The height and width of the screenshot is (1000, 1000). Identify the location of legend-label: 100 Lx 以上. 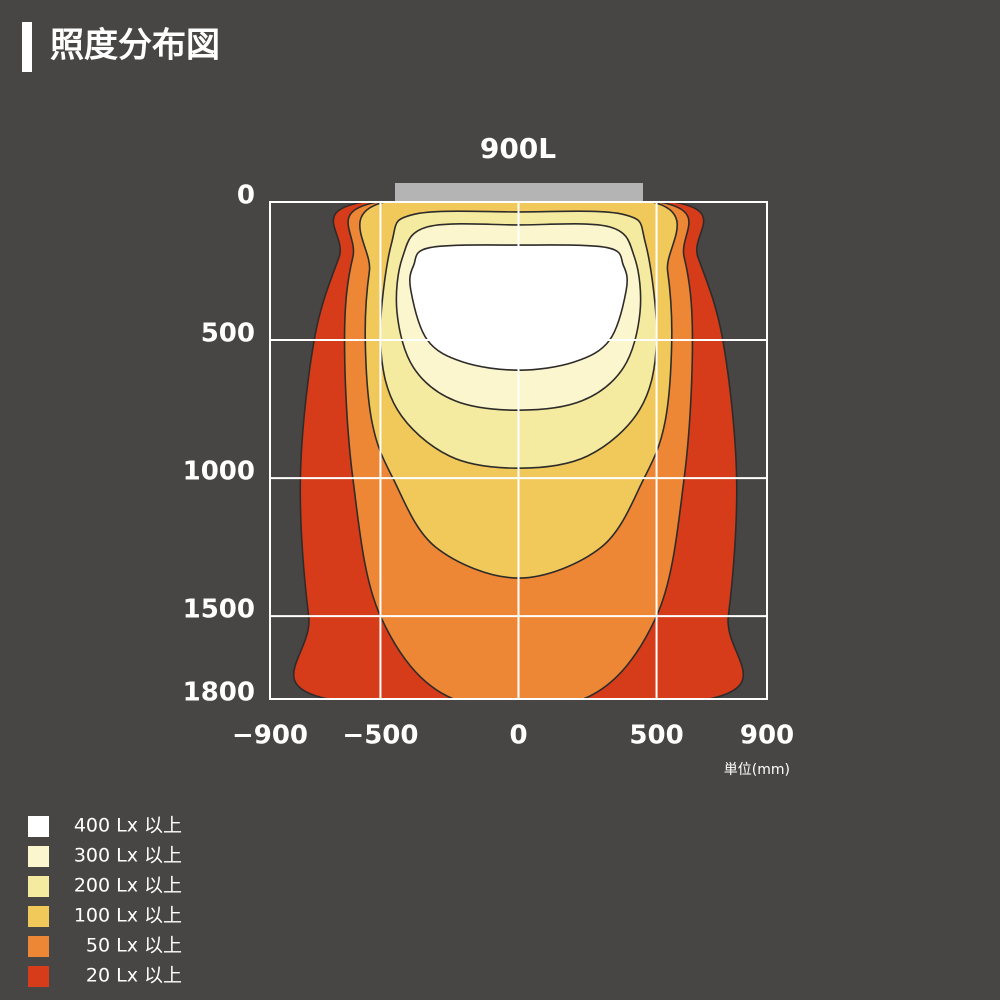
(128, 916).